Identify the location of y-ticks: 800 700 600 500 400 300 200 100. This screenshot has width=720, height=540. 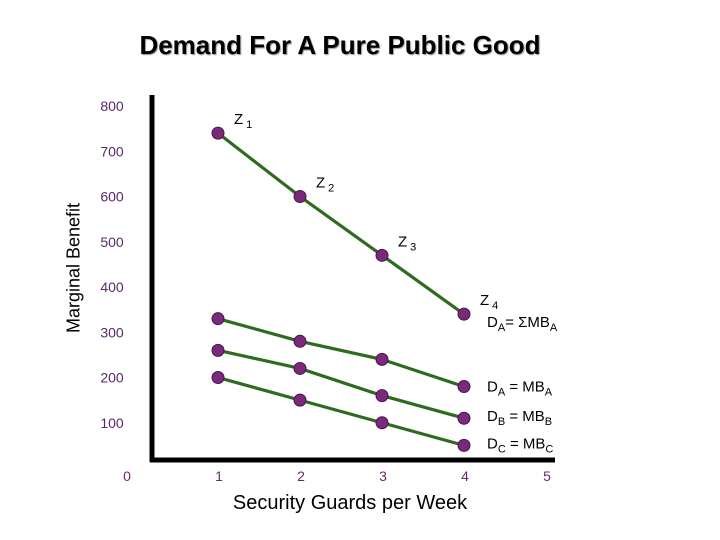
(112, 264).